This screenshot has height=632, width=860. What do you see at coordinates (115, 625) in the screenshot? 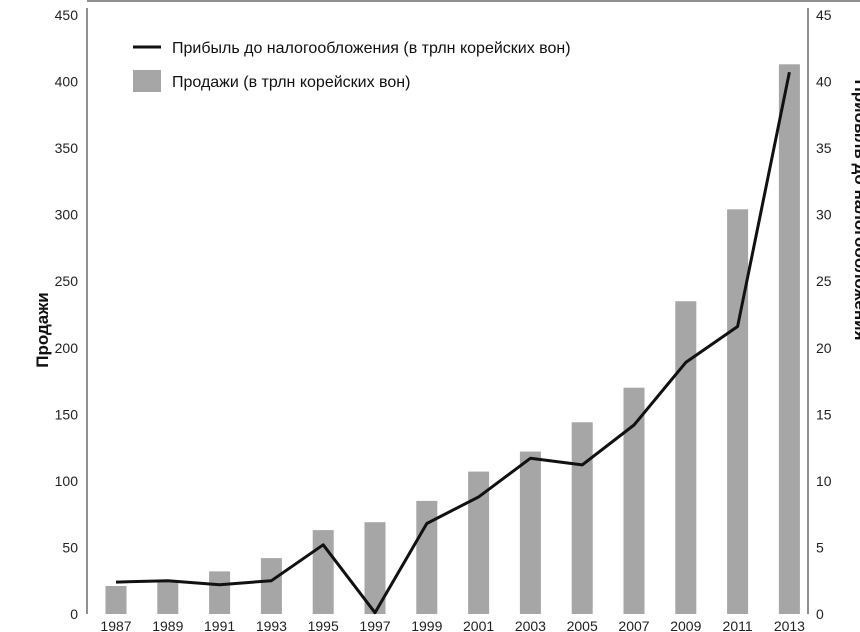
I see `x-tick-label: 1987` at bounding box center [115, 625].